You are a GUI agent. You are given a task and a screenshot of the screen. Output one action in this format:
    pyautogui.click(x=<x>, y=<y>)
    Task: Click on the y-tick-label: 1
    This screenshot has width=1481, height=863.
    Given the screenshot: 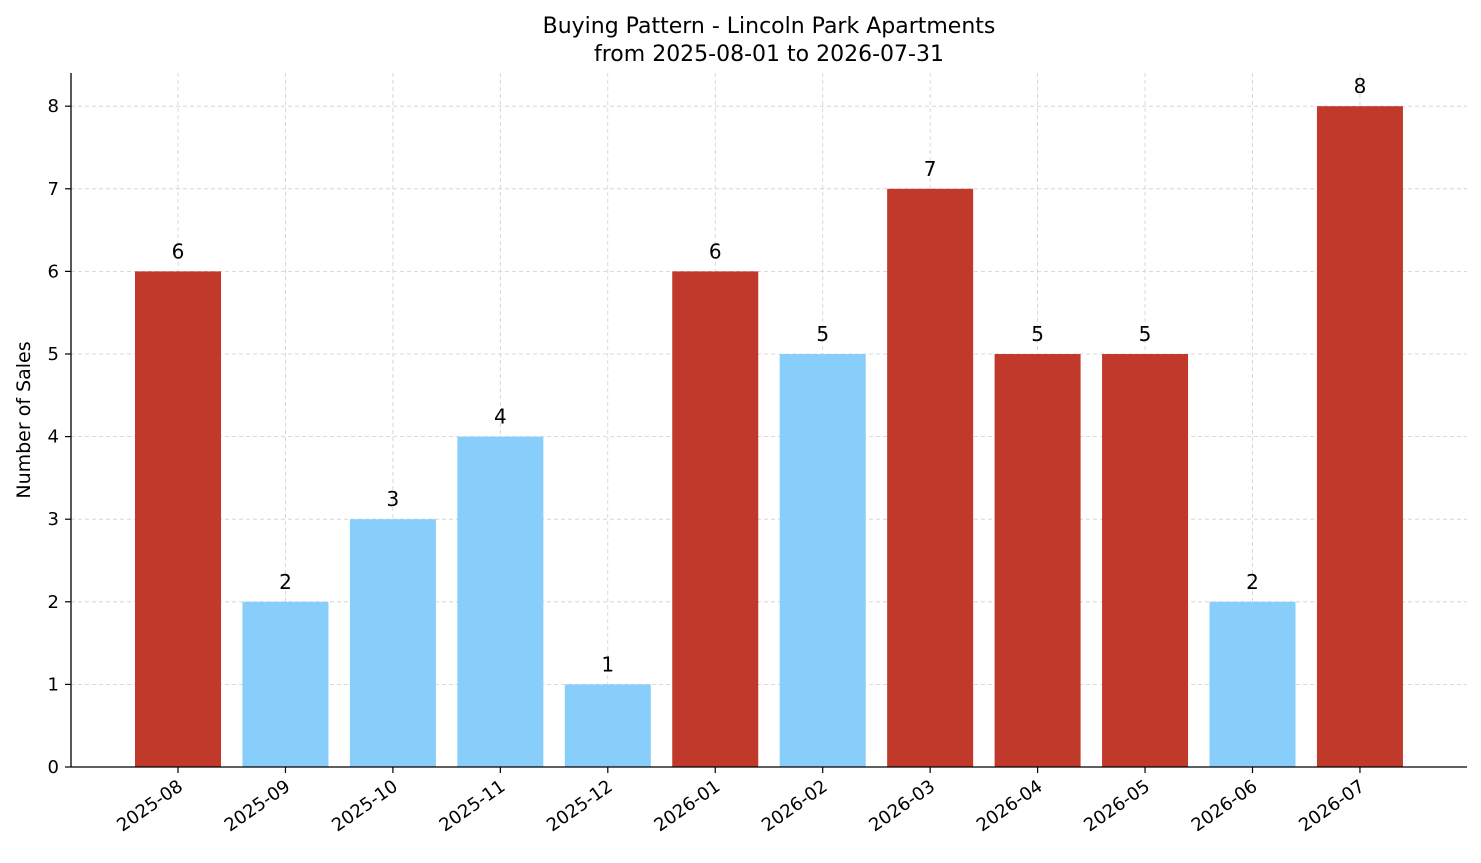 What is the action you would take?
    pyautogui.click(x=53, y=684)
    